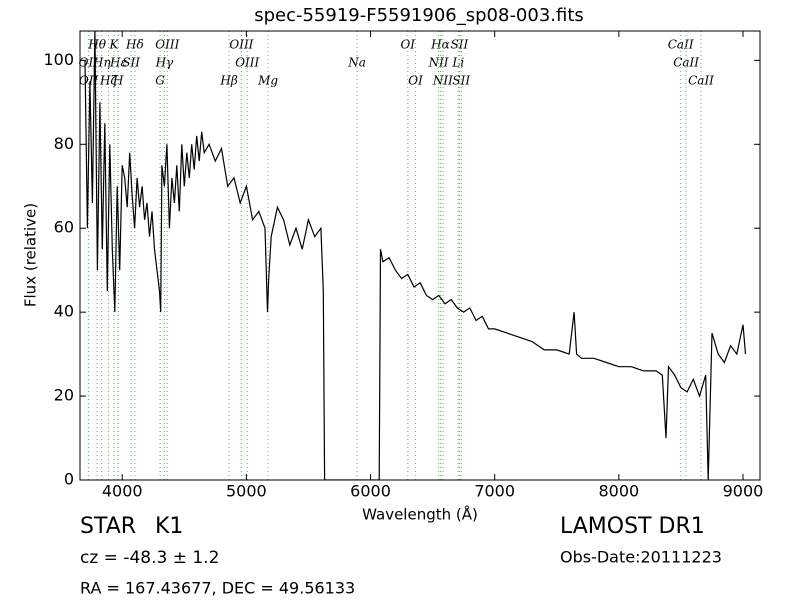  Describe the element at coordinates (160, 81) in the screenshot. I see `spectral-line-label: G` at that location.